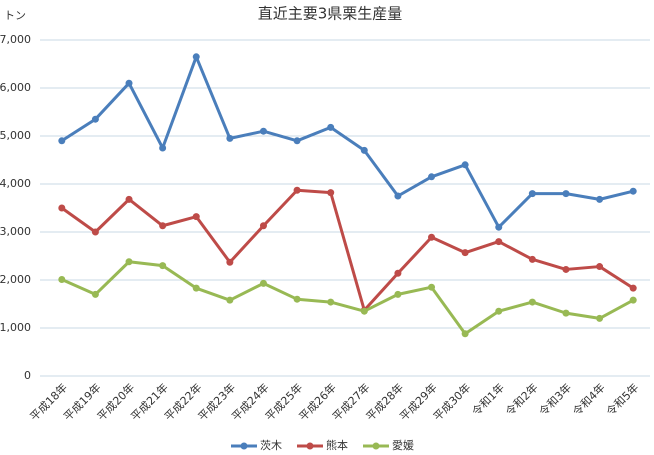 This screenshot has width=654, height=455. What do you see at coordinates (15, 327) in the screenshot?
I see `y-tick-label: 1,000` at bounding box center [15, 327].